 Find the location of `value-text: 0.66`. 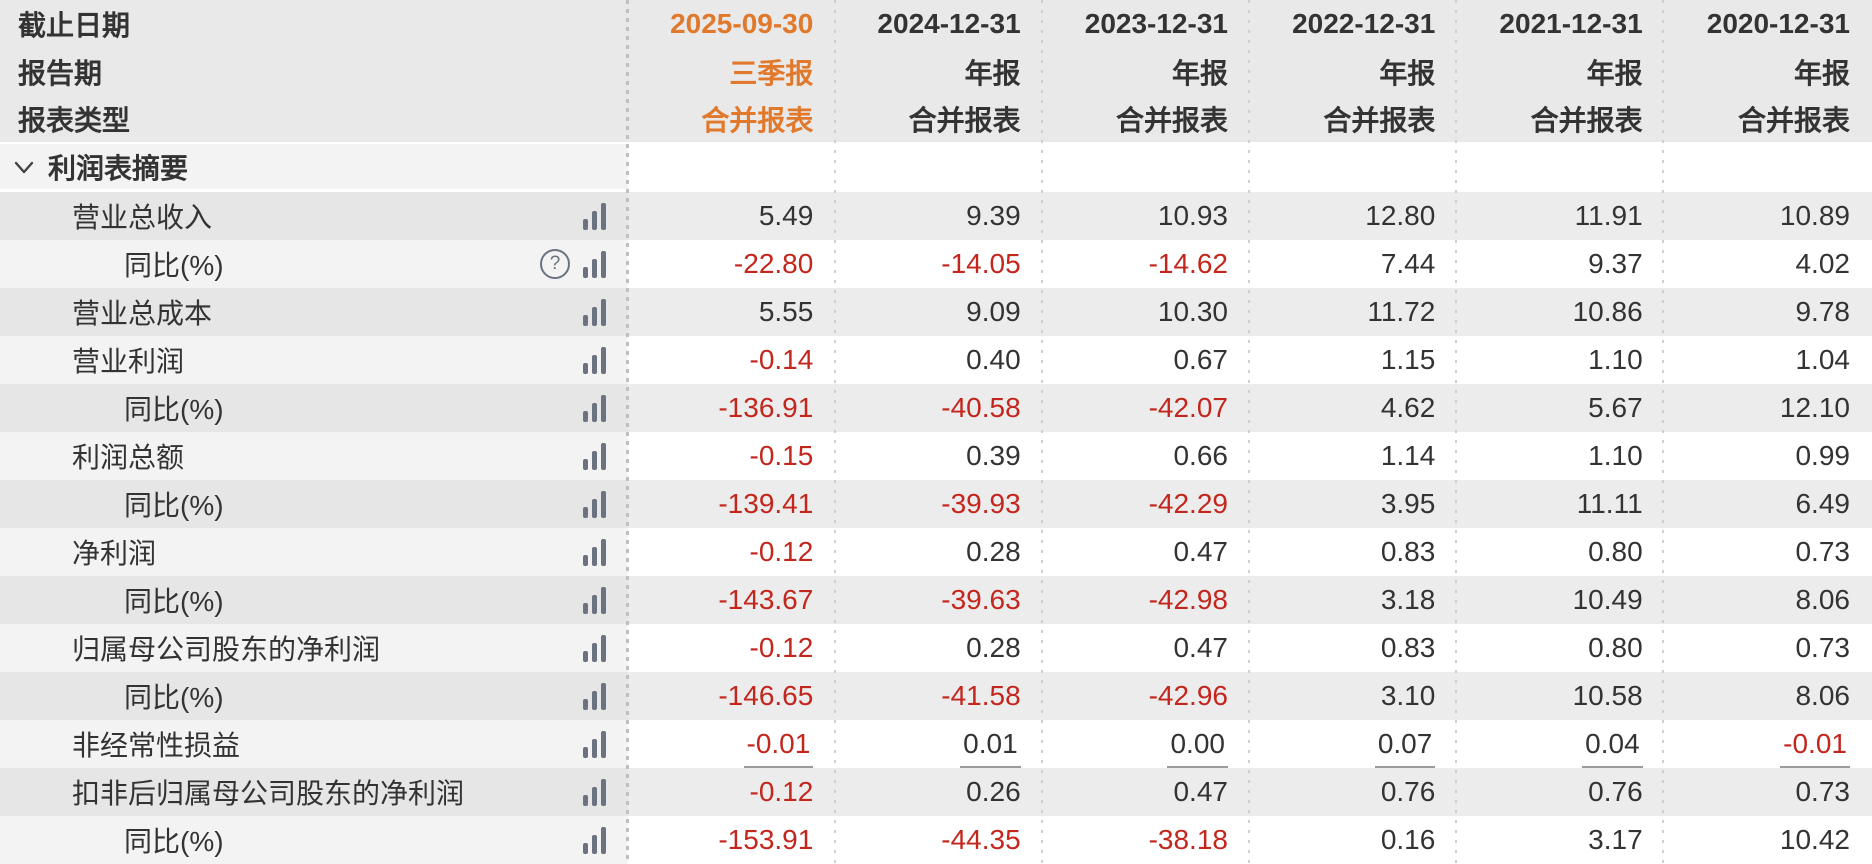

value-text: 0.66 is located at coordinates (1200, 455).